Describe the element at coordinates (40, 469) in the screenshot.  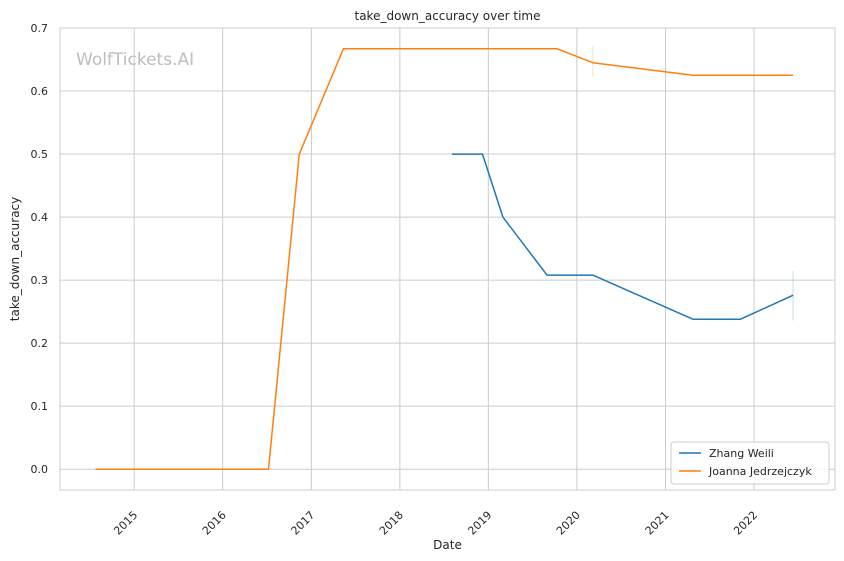
I see `y-tick-label: 0.0` at that location.